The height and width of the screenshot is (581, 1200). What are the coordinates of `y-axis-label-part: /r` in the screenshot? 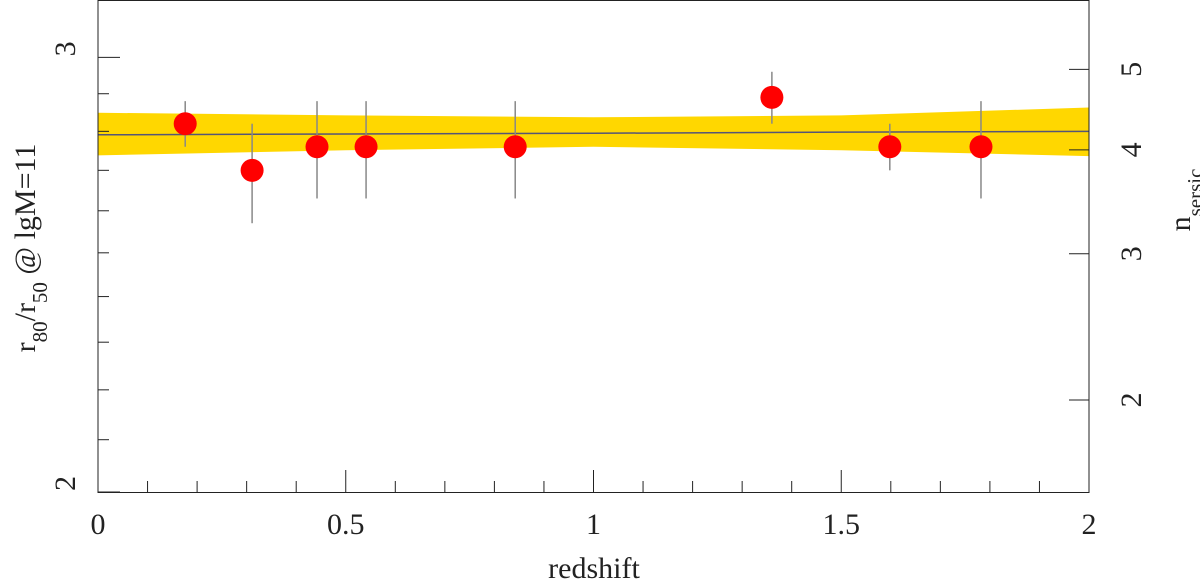 It's located at (25, 312).